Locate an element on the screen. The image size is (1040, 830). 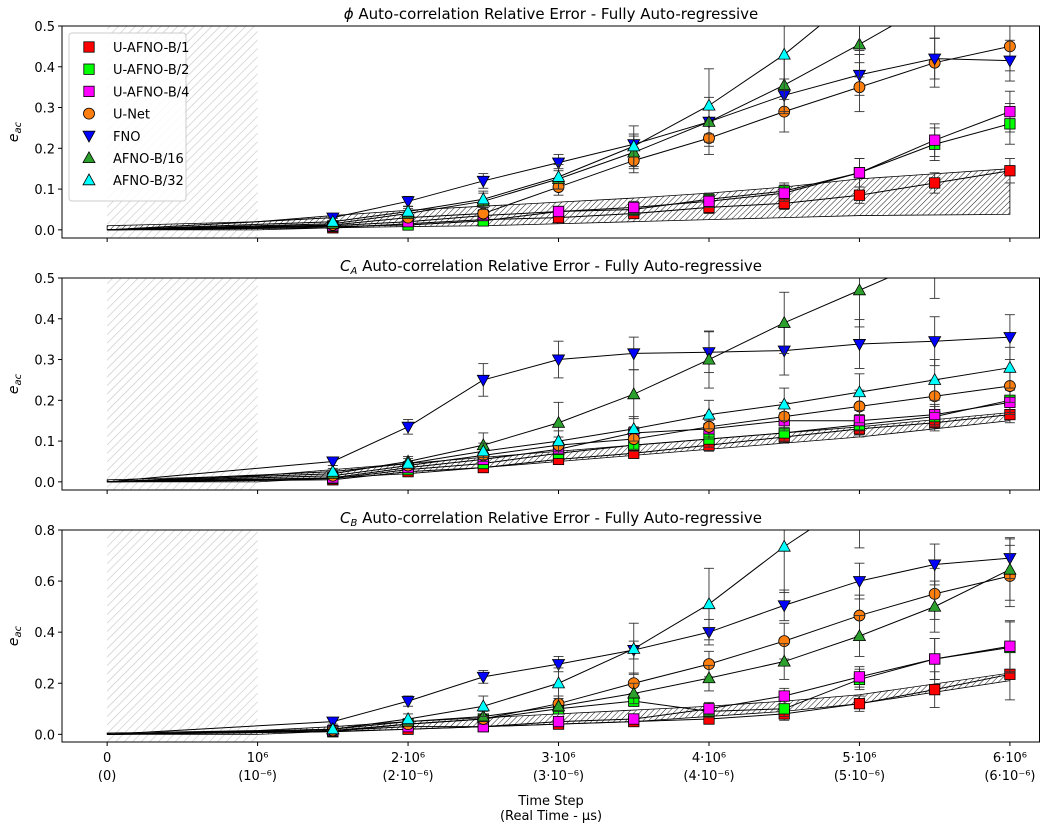
x-tick-label: 5·10⁶ is located at coordinates (859, 758).